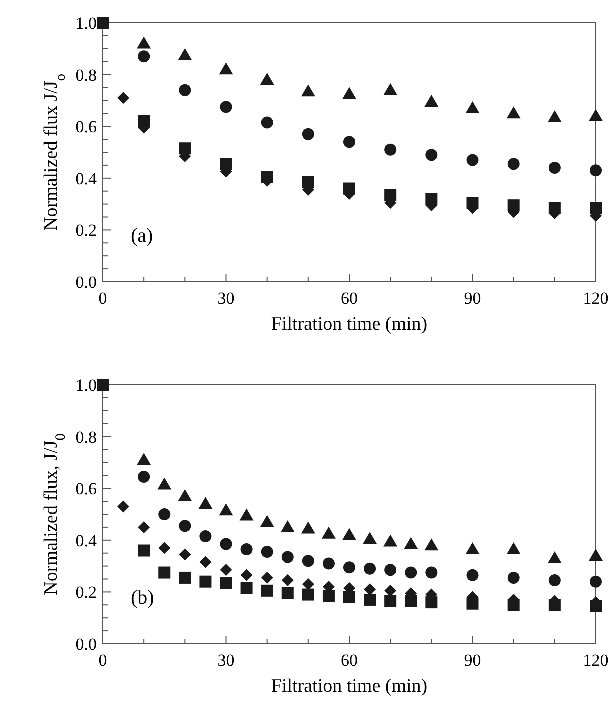 Image resolution: width=609 pixels, height=709 pixels. I want to click on x-axis-title: Filtration time (min), so click(349, 686).